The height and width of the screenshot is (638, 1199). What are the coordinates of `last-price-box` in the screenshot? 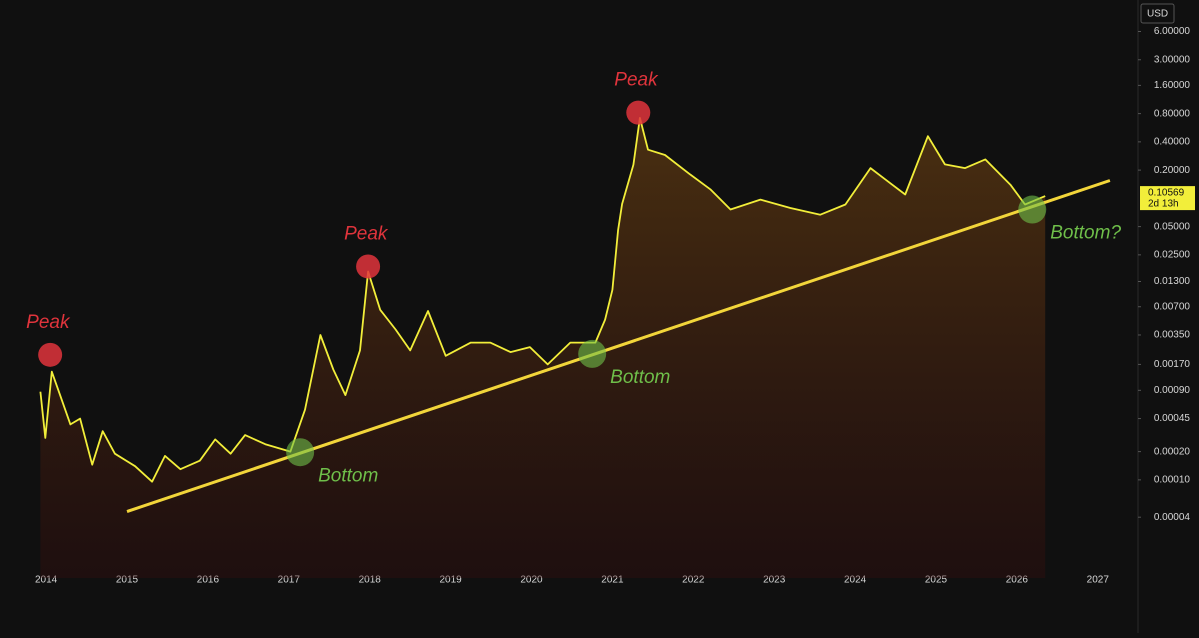 It's located at (1167, 198).